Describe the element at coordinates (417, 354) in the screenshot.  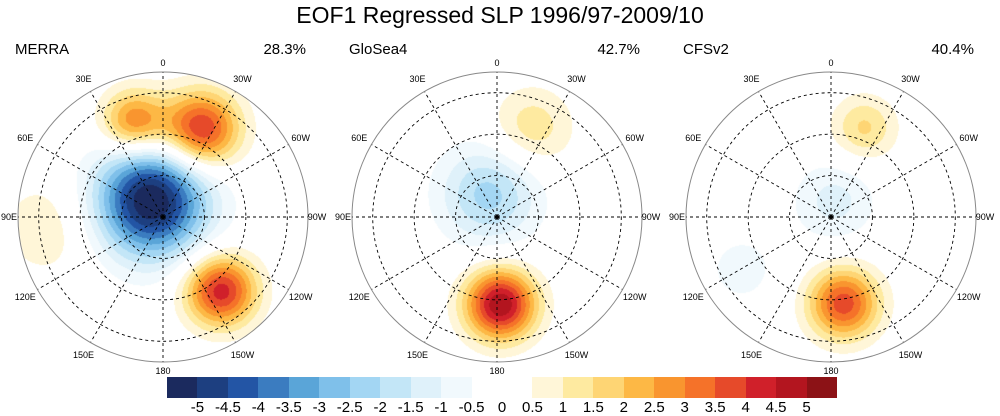
I see `longitude-label: 150E` at that location.